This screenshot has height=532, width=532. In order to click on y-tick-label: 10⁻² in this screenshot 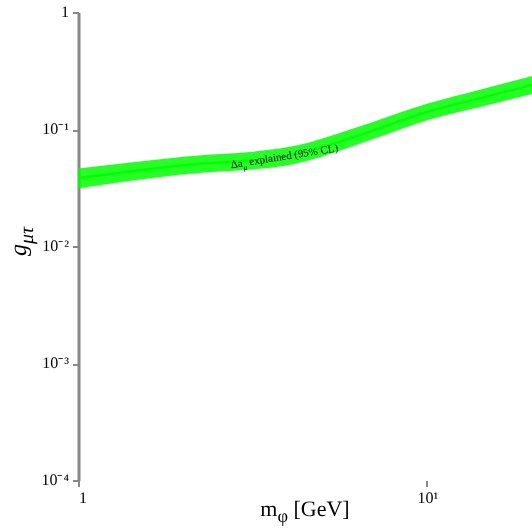, I will do `click(56, 246)`.